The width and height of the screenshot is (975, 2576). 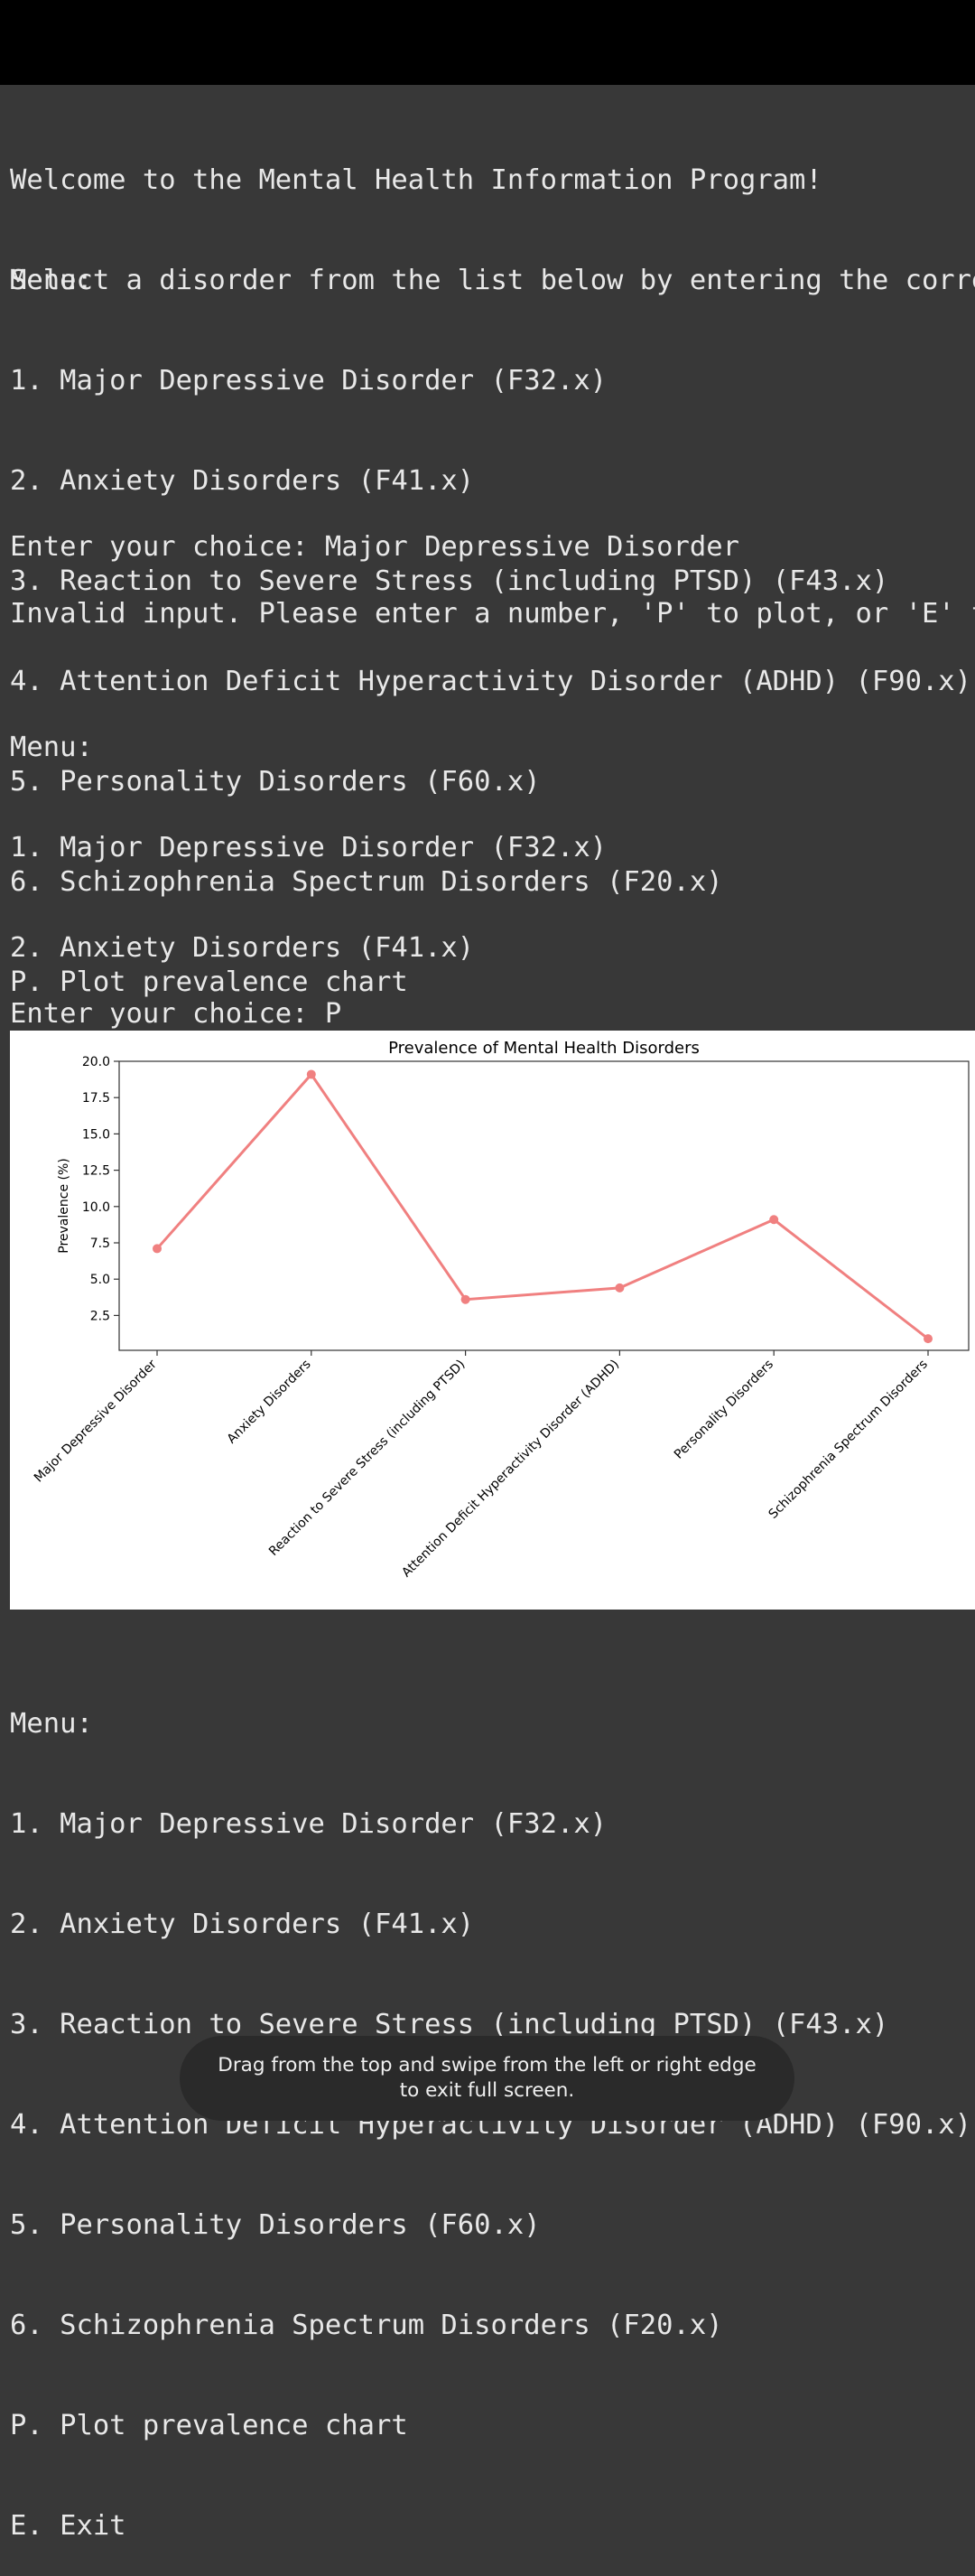 What do you see at coordinates (96, 1421) in the screenshot?
I see `x-tick-label: Major Depressive Disorder` at bounding box center [96, 1421].